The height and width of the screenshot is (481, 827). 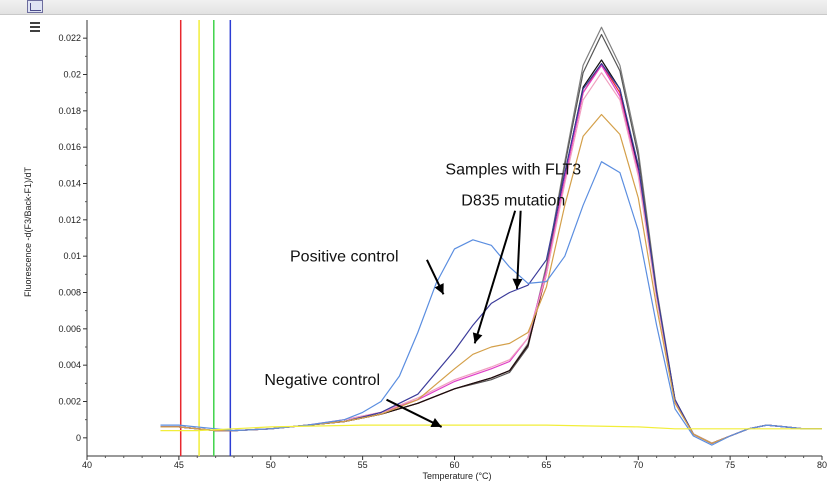 I want to click on annotation-arrows, so click(x=454, y=319).